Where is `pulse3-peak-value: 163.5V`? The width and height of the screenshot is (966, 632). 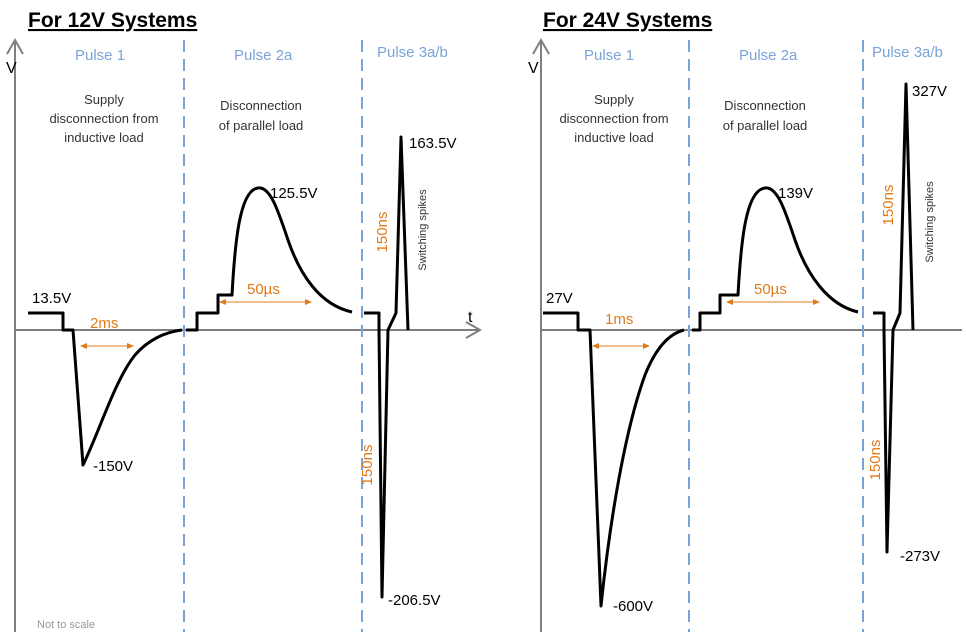 pulse3-peak-value: 163.5V is located at coordinates (433, 143).